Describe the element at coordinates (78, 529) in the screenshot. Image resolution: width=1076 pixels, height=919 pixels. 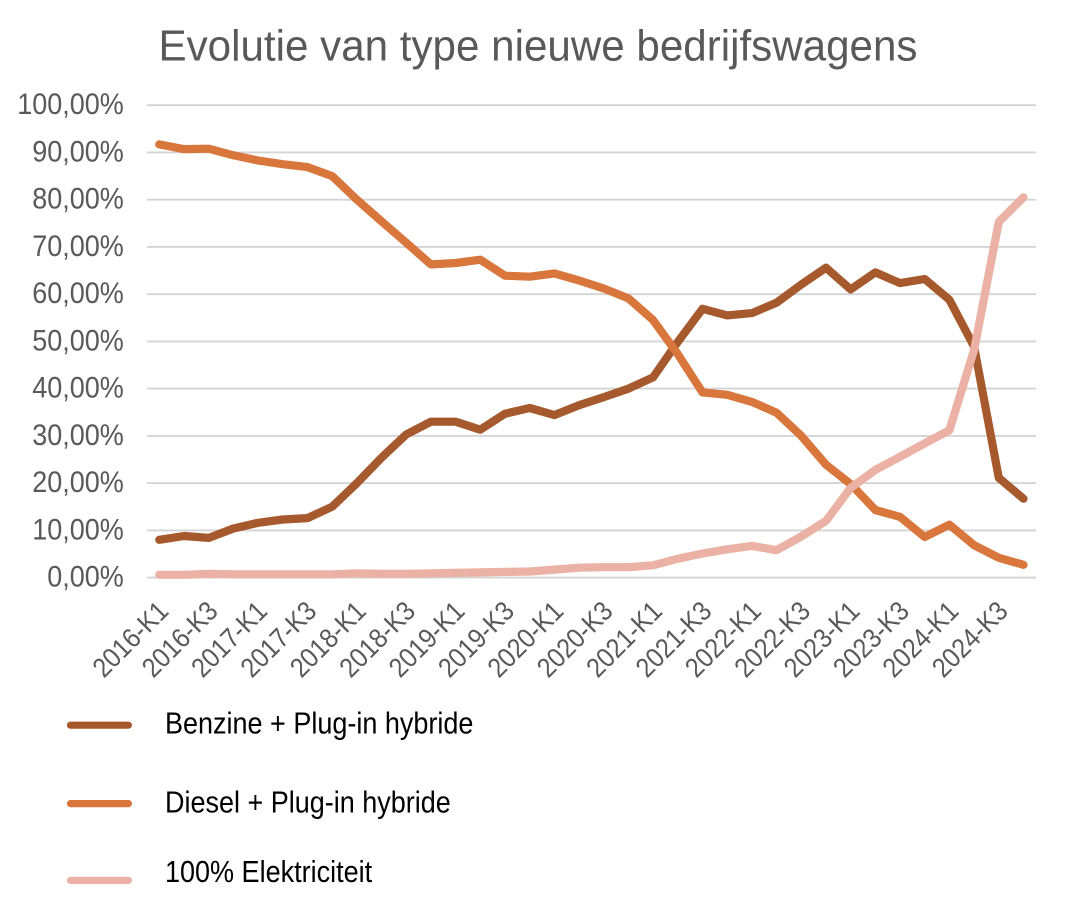
I see `svg-text: 10,00%` at that location.